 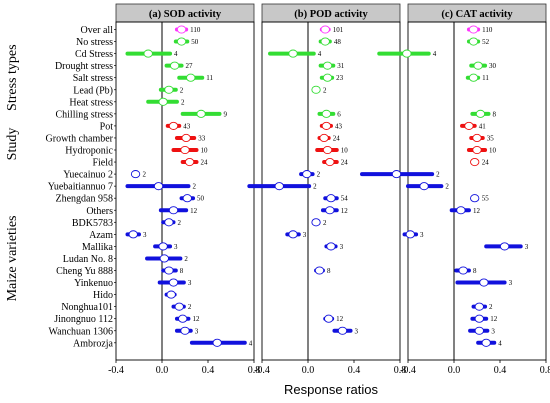 I want to click on x-tick-label: -0.4, so click(x=262, y=370).